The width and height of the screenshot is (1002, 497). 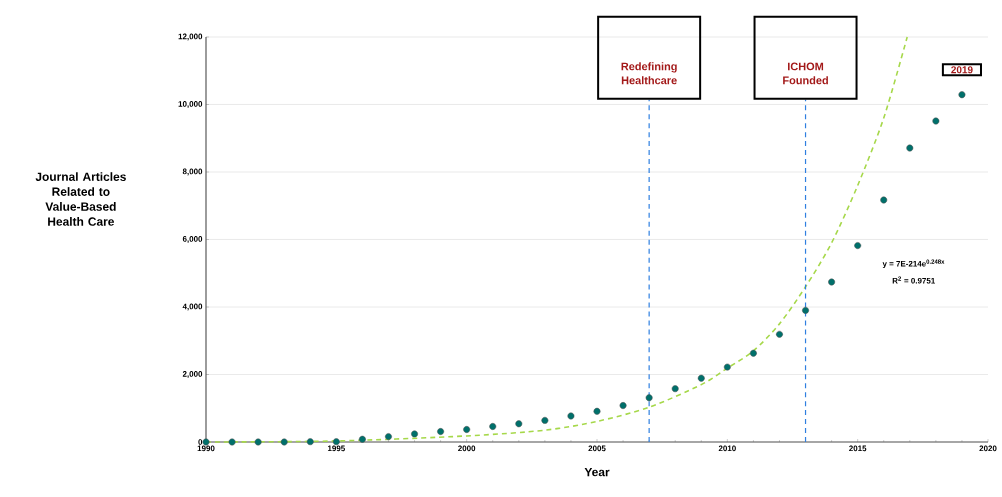 What do you see at coordinates (649, 73) in the screenshot?
I see `ref-line-label: Redefining Healthcare` at bounding box center [649, 73].